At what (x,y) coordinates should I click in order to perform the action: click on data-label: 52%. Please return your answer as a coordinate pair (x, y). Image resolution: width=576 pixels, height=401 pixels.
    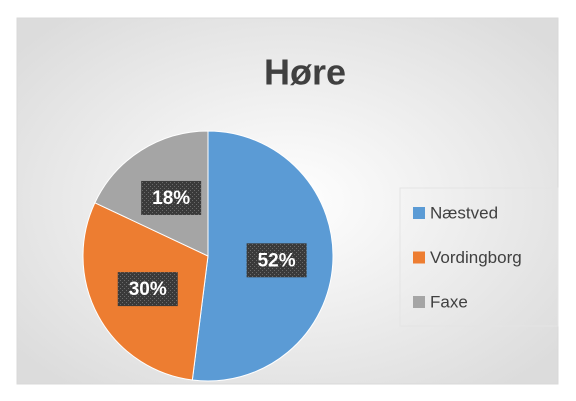
    Looking at the image, I should click on (277, 260).